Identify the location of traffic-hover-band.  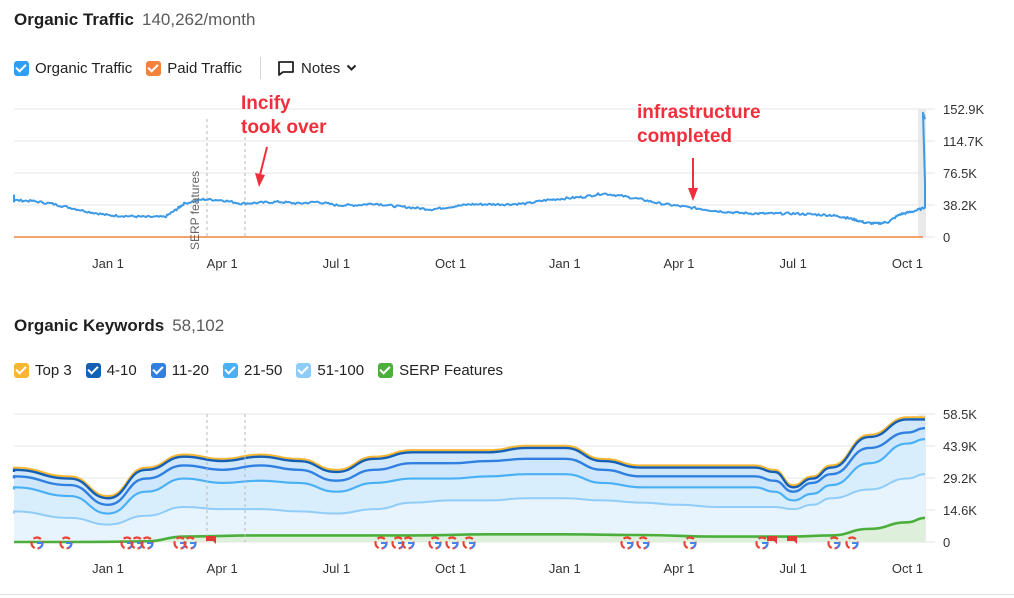
(922, 173).